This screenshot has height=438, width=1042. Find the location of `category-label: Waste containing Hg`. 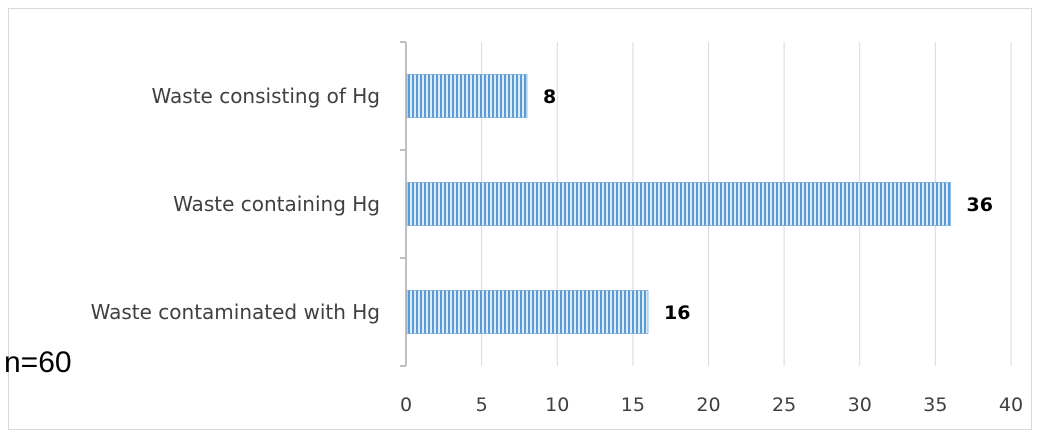

category-label: Waste containing Hg is located at coordinates (276, 204).